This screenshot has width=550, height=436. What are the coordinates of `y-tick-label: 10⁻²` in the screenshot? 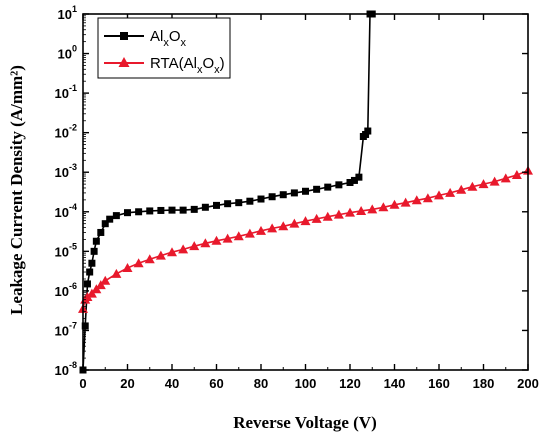 It's located at (66, 132).